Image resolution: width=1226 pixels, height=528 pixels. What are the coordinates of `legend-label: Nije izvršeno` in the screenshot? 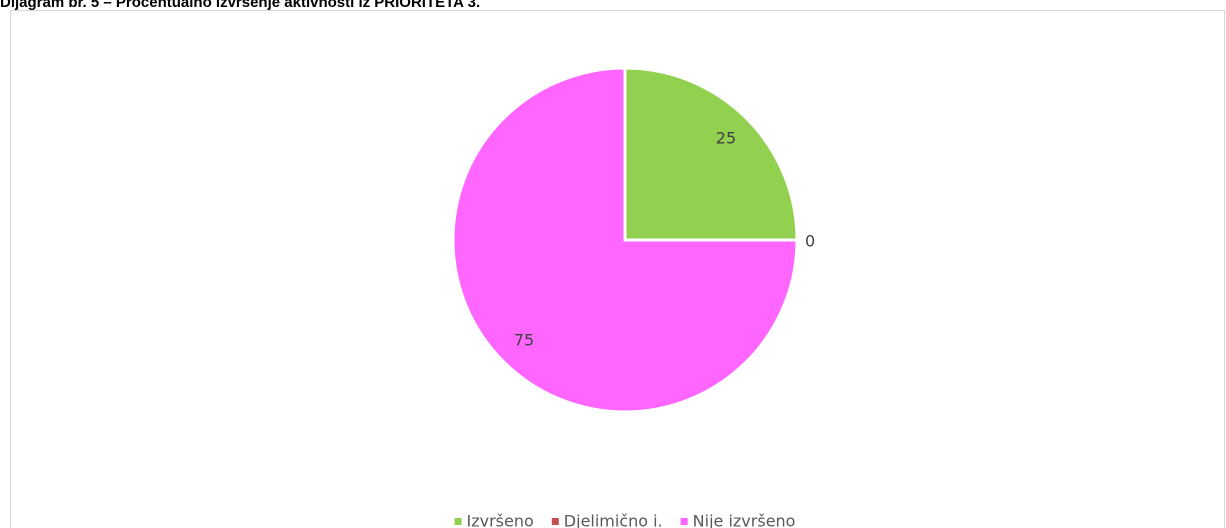 It's located at (744, 520).